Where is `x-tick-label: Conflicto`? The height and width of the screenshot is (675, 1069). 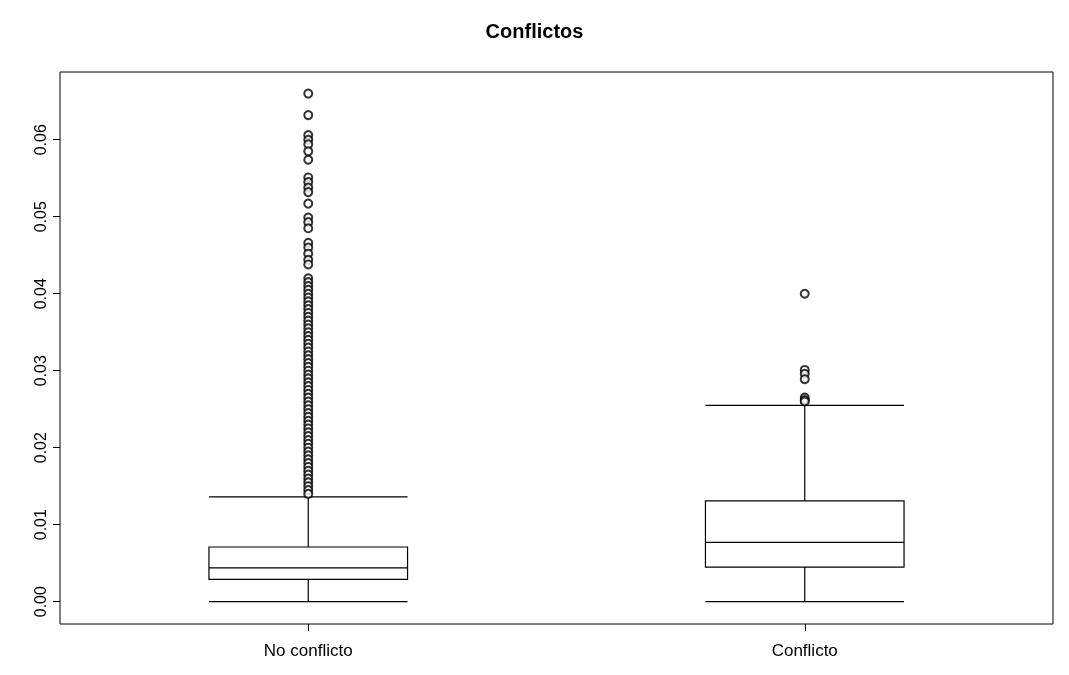
x-tick-label: Conflicto is located at coordinates (804, 650).